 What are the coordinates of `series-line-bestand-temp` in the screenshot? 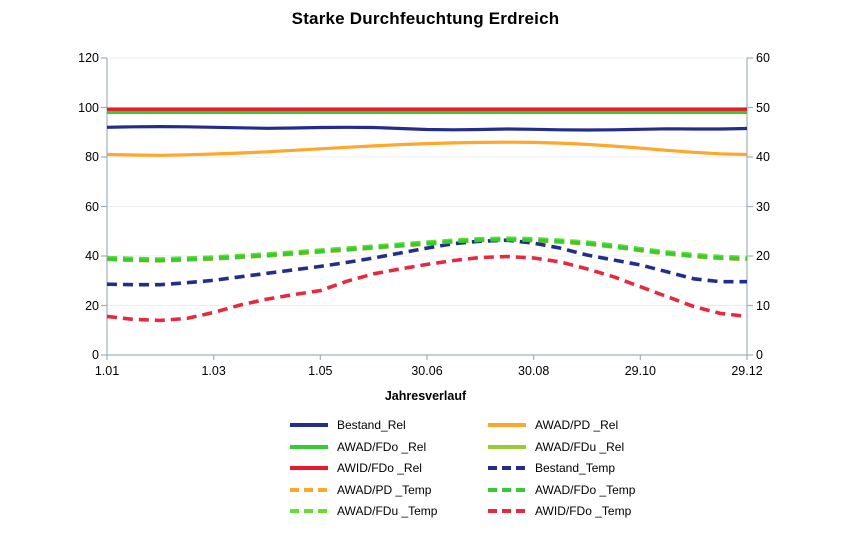 It's located at (426, 262).